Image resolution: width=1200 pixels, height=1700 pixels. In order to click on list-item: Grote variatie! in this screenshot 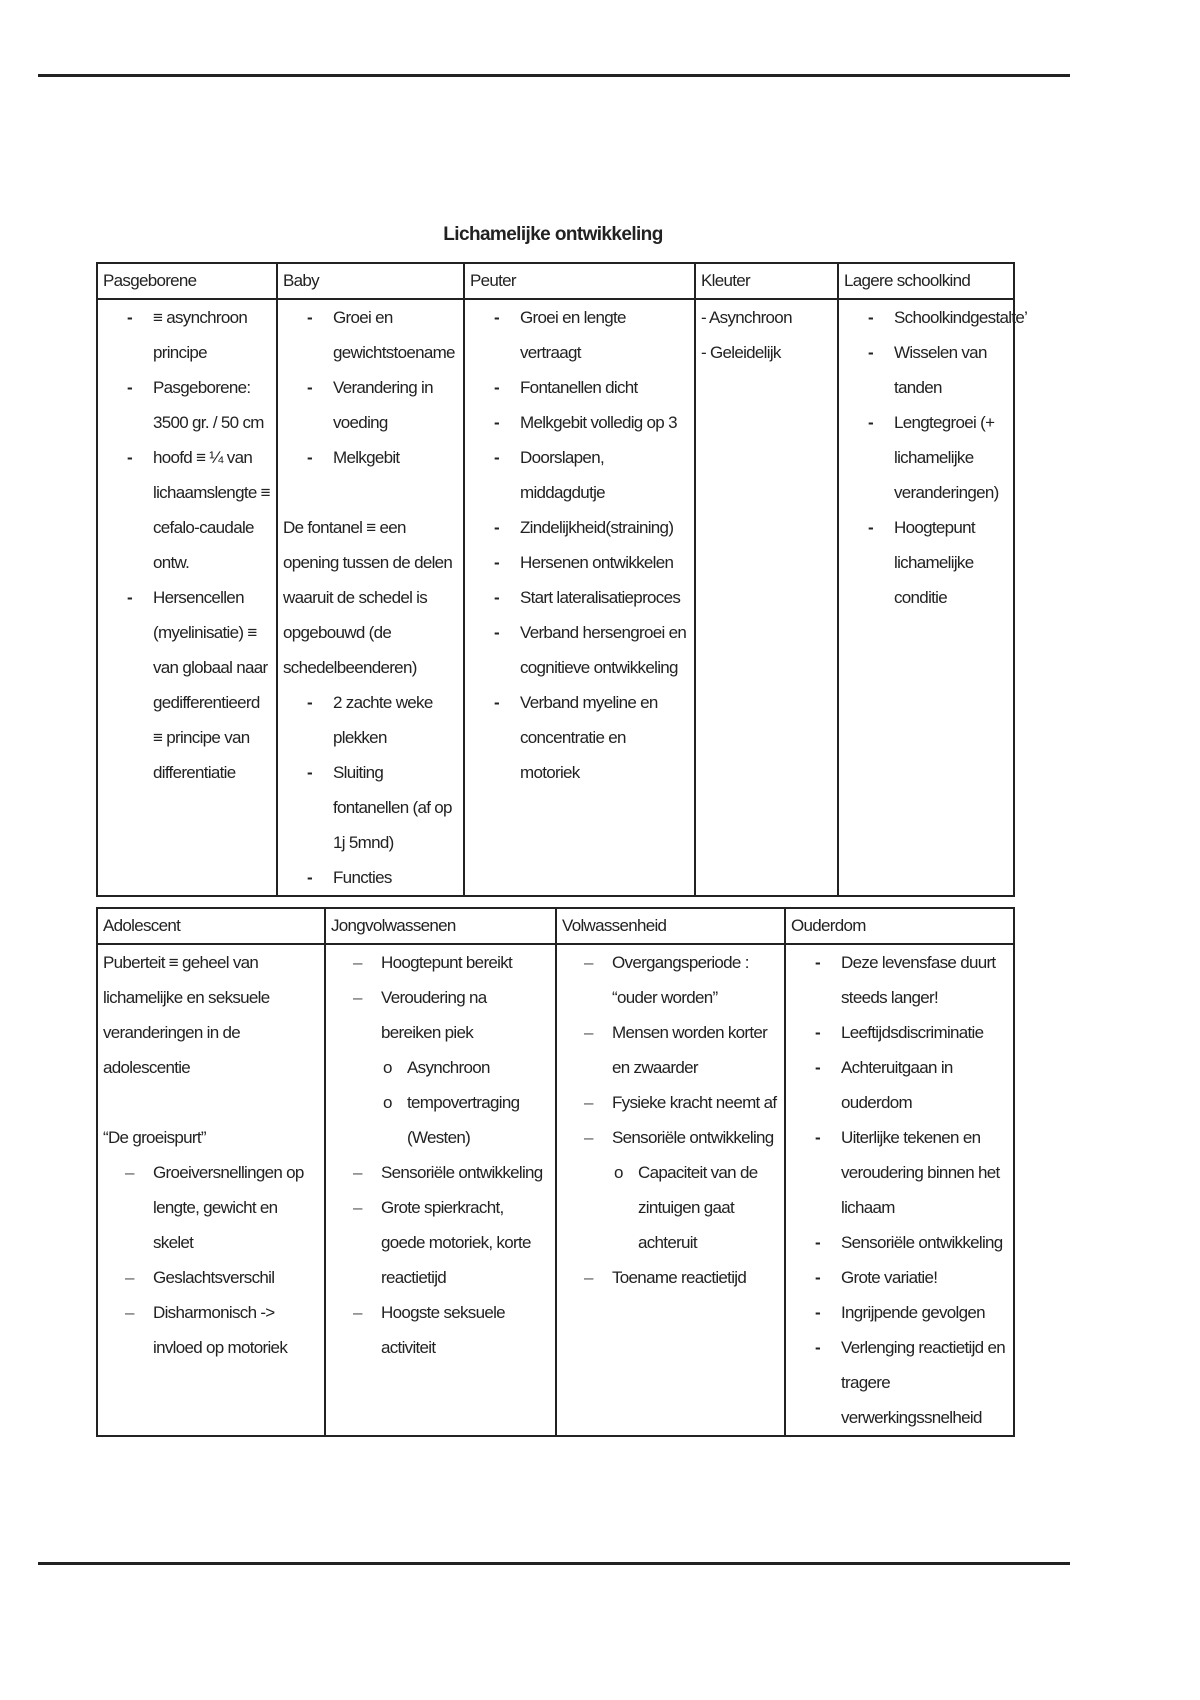, I will do `click(899, 1277)`.